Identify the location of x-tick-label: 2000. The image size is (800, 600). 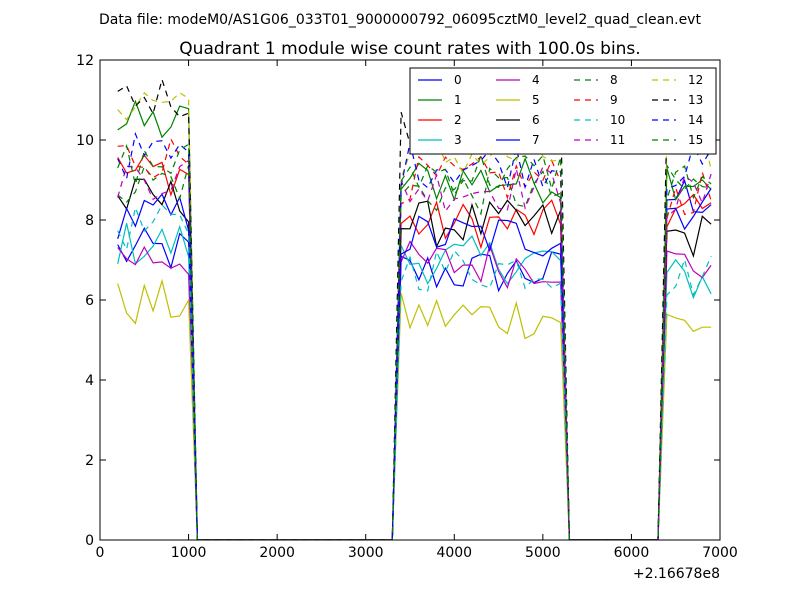
(277, 553).